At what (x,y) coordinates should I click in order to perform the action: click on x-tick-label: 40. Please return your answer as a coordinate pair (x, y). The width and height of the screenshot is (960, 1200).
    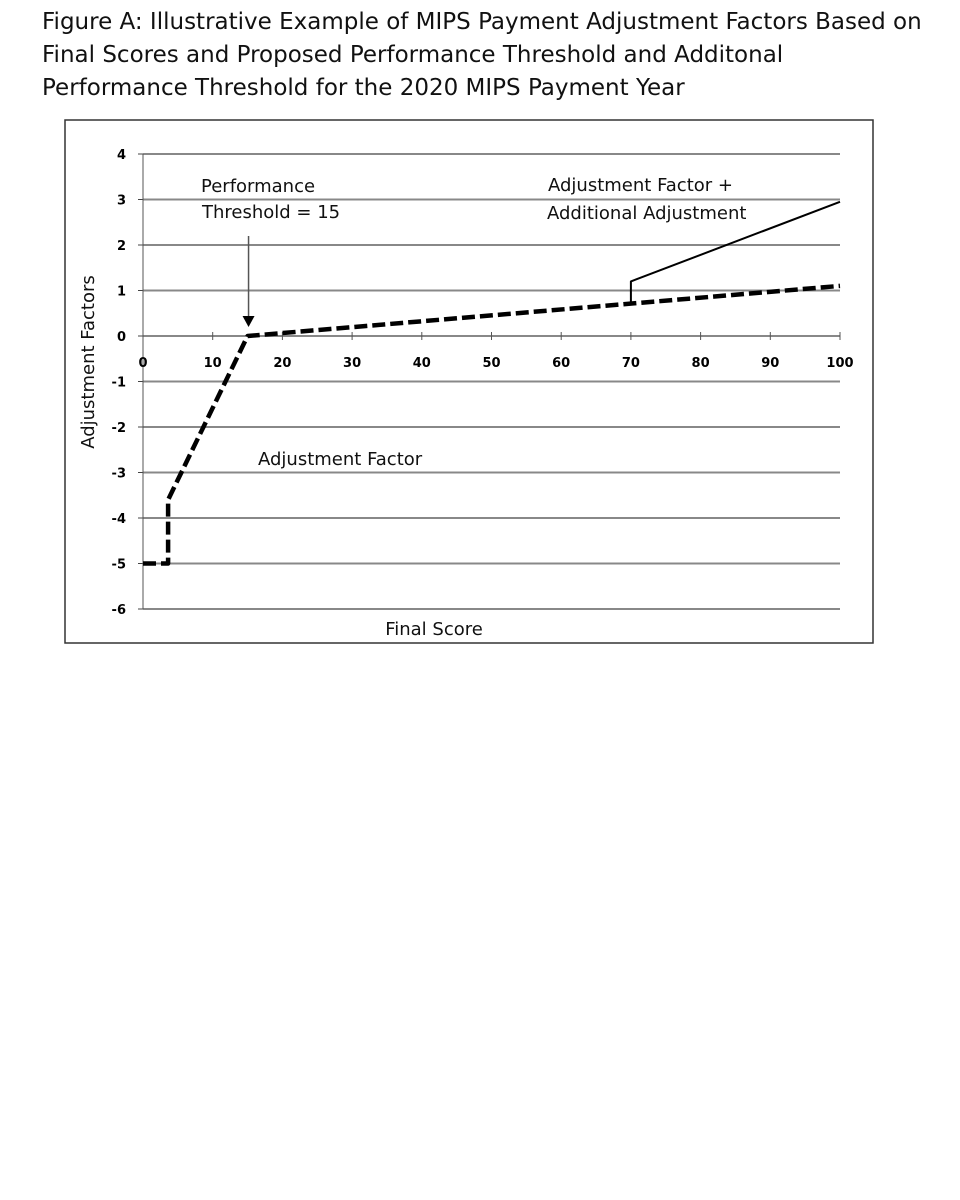
    Looking at the image, I should click on (422, 363).